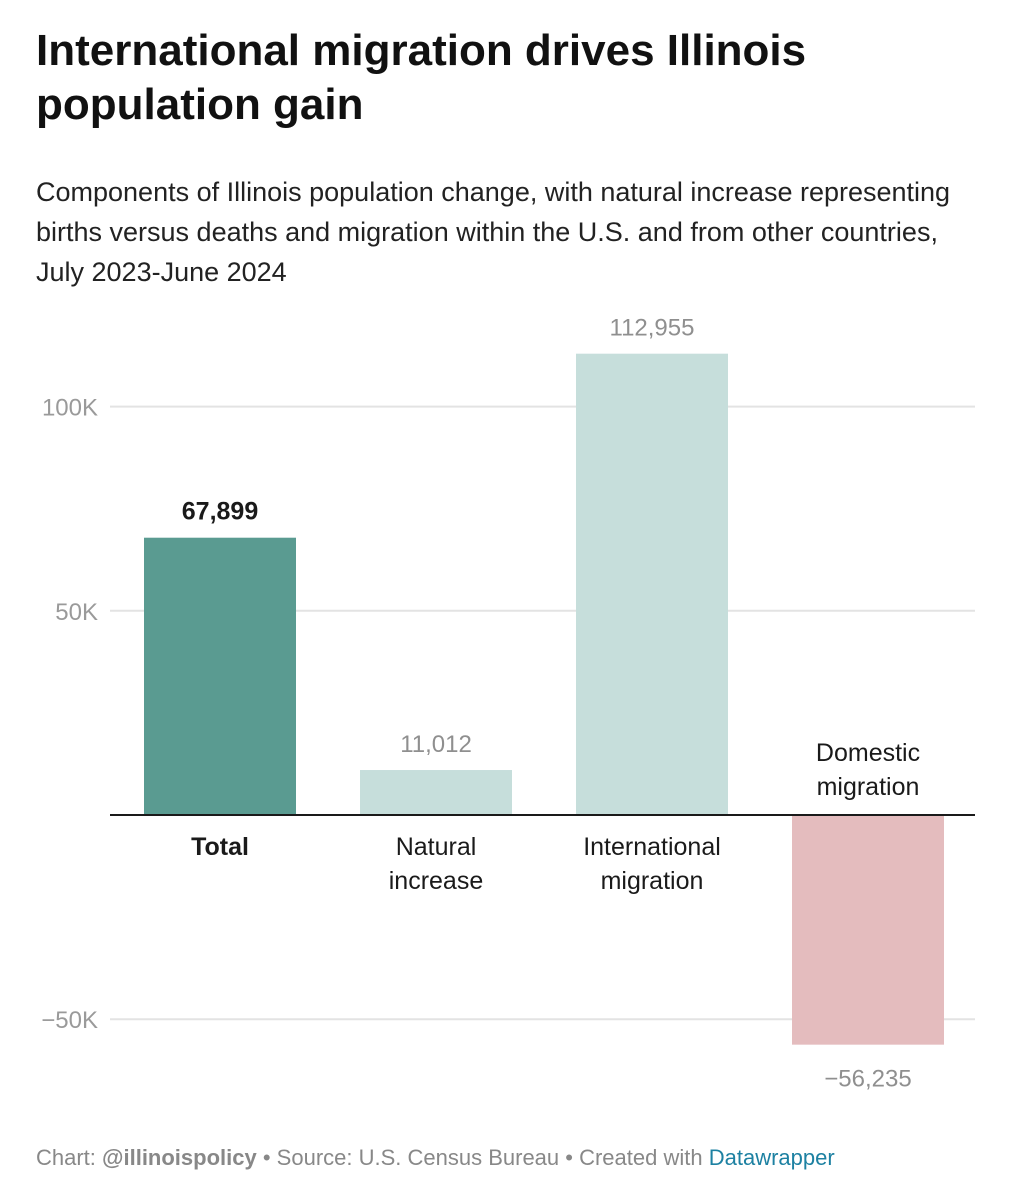 The height and width of the screenshot is (1200, 1009). Describe the element at coordinates (418, 1157) in the screenshot. I see `footer-source: Source: U.S. Census Bureau` at that location.